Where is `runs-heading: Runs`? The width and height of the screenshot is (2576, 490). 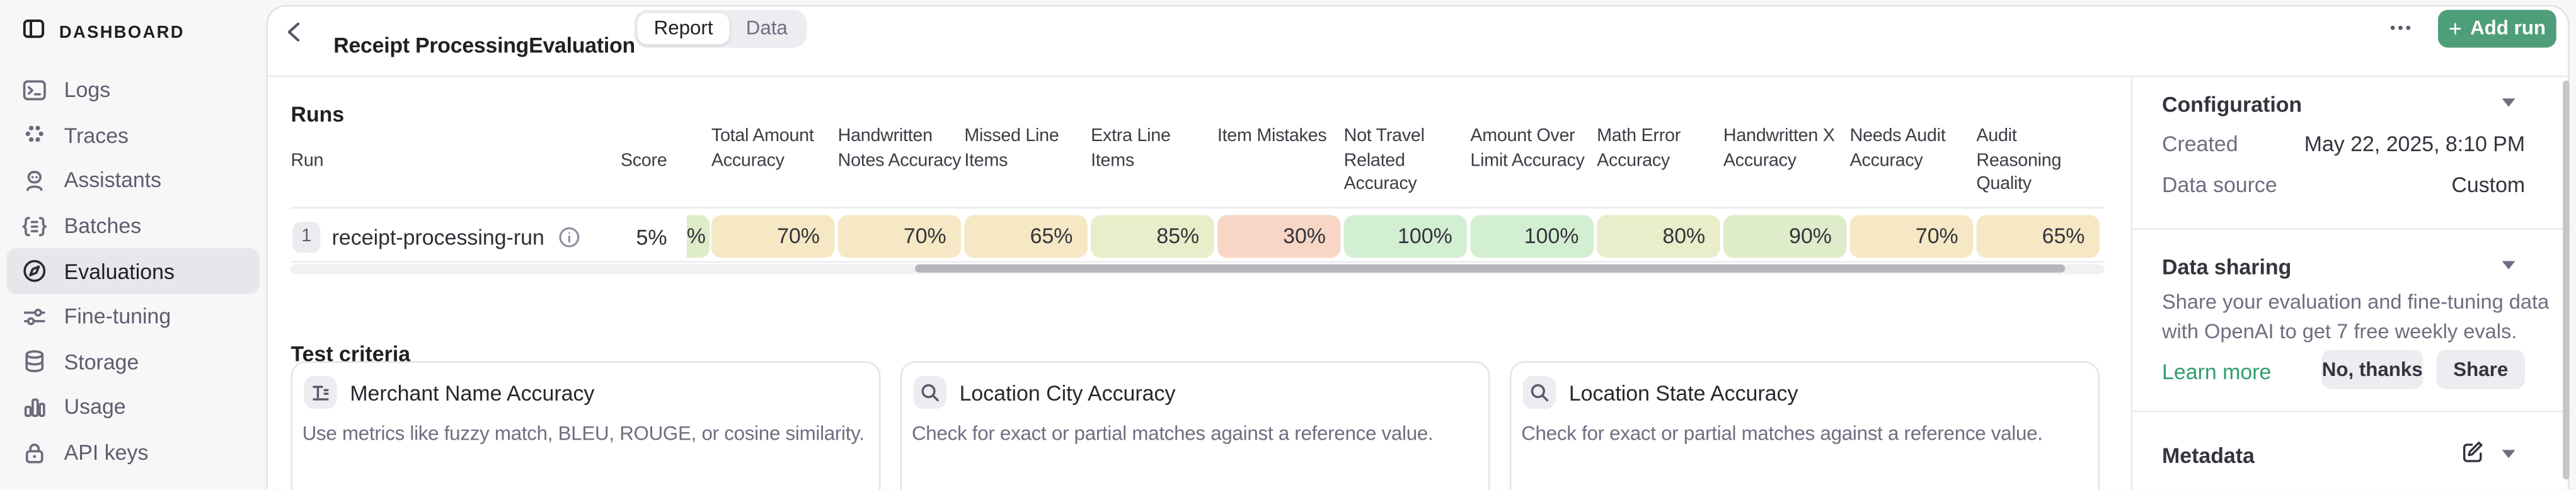 runs-heading: Runs is located at coordinates (317, 114).